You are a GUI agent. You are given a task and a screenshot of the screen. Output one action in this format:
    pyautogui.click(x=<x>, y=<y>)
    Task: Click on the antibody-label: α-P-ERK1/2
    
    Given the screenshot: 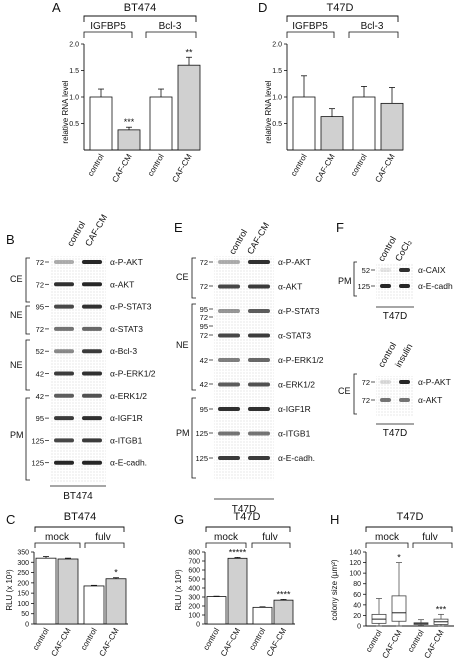 What is the action you would take?
    pyautogui.click(x=301, y=360)
    